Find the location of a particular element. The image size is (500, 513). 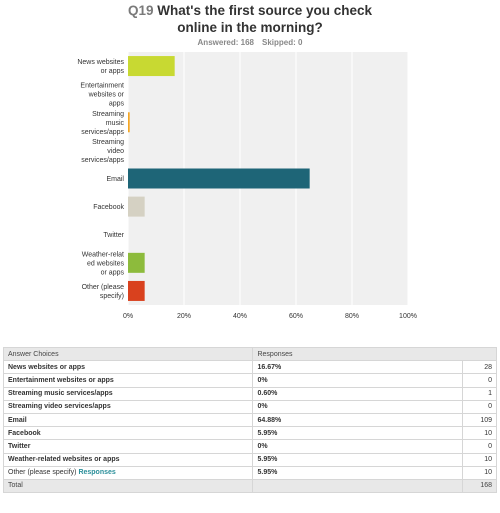

table-row: Streaming music services/apps 0.60% 1 is located at coordinates (249, 393).